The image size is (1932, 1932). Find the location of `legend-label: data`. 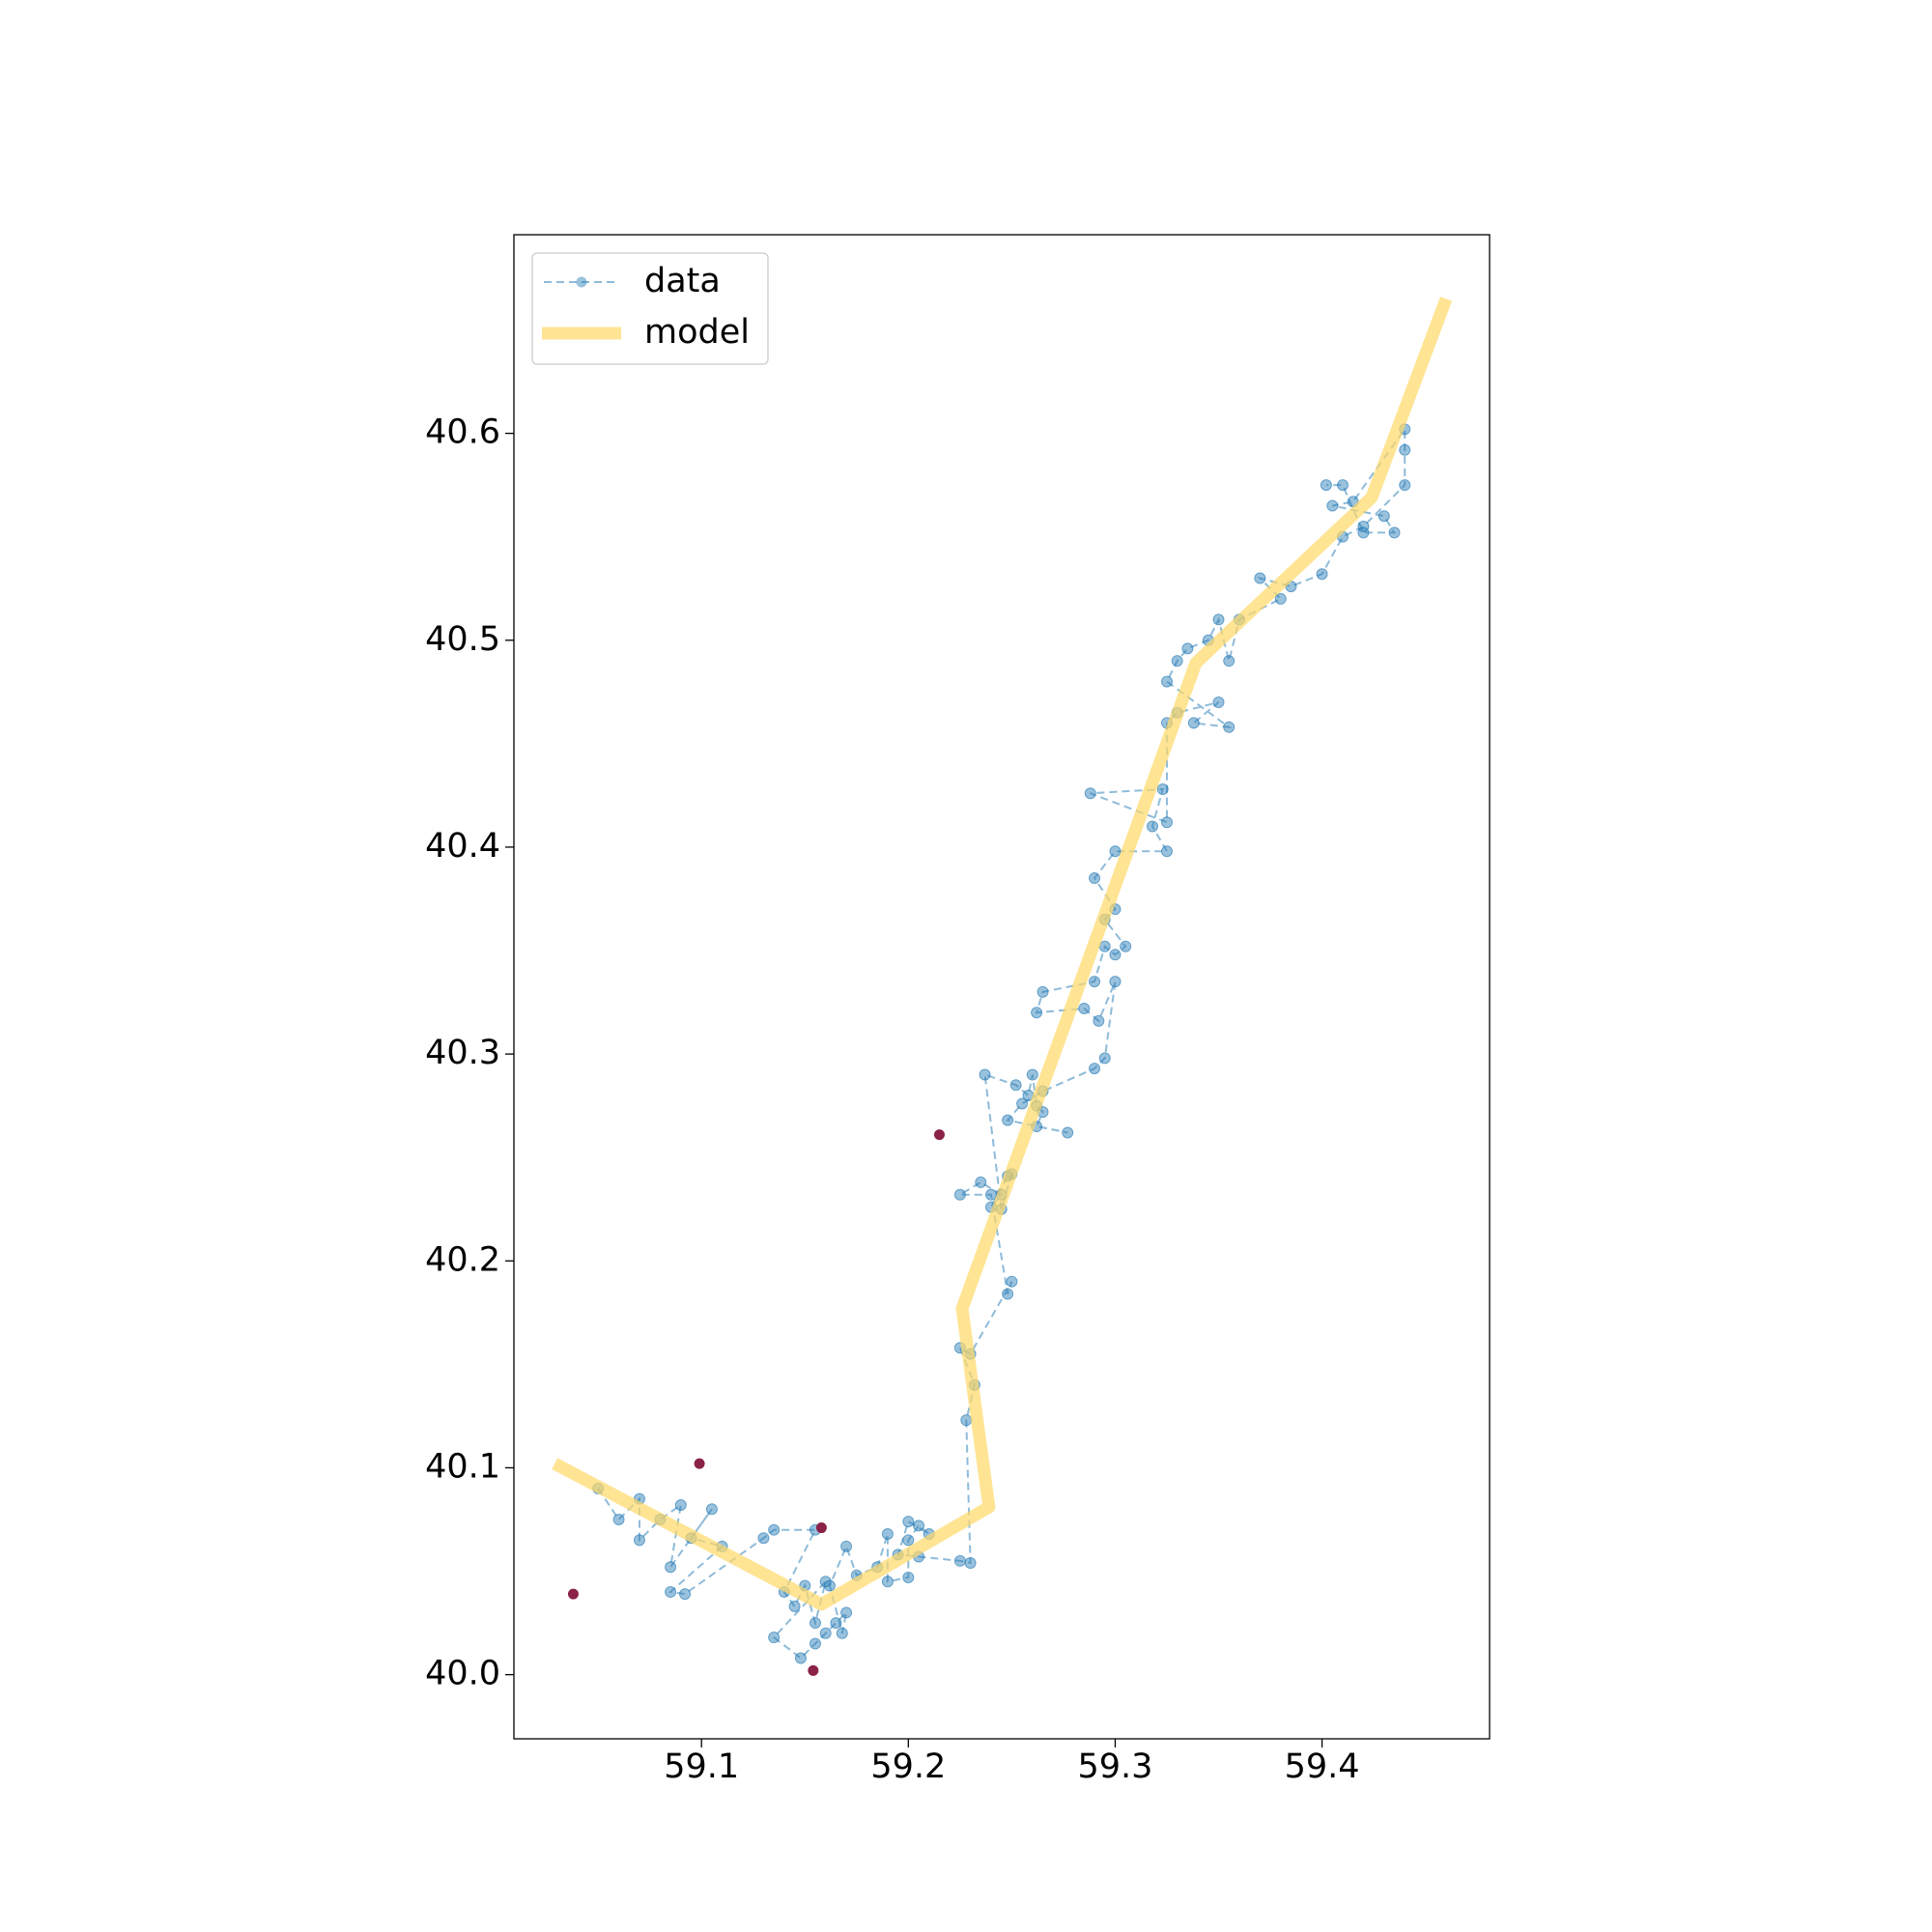

legend-label: data is located at coordinates (682, 281).